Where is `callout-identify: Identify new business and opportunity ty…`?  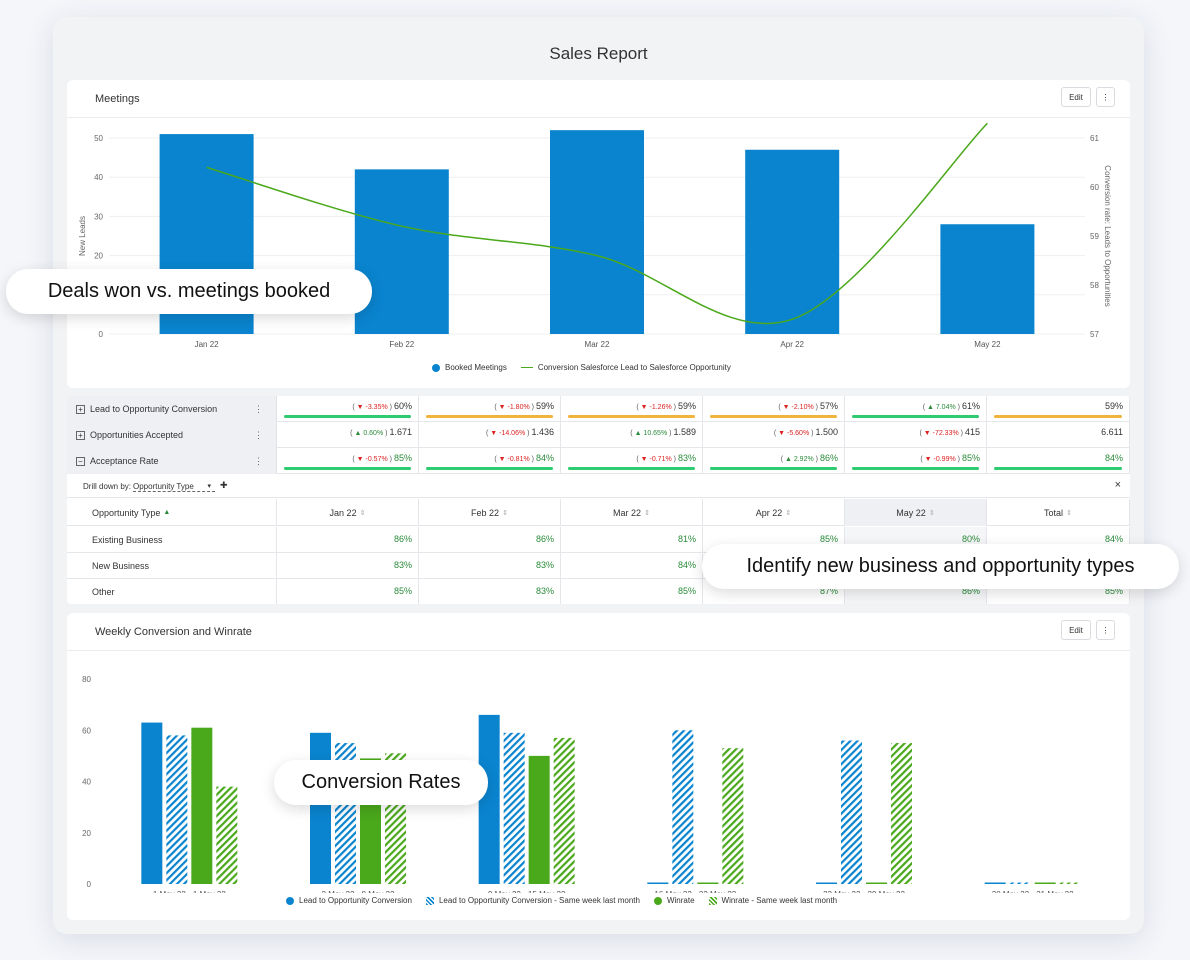 callout-identify: Identify new business and opportunity ty… is located at coordinates (940, 566).